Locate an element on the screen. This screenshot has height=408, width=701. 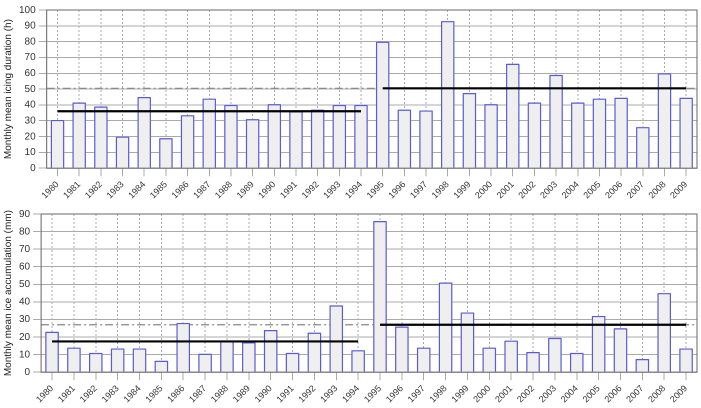
y-tick-label: 100 is located at coordinates (27, 10).